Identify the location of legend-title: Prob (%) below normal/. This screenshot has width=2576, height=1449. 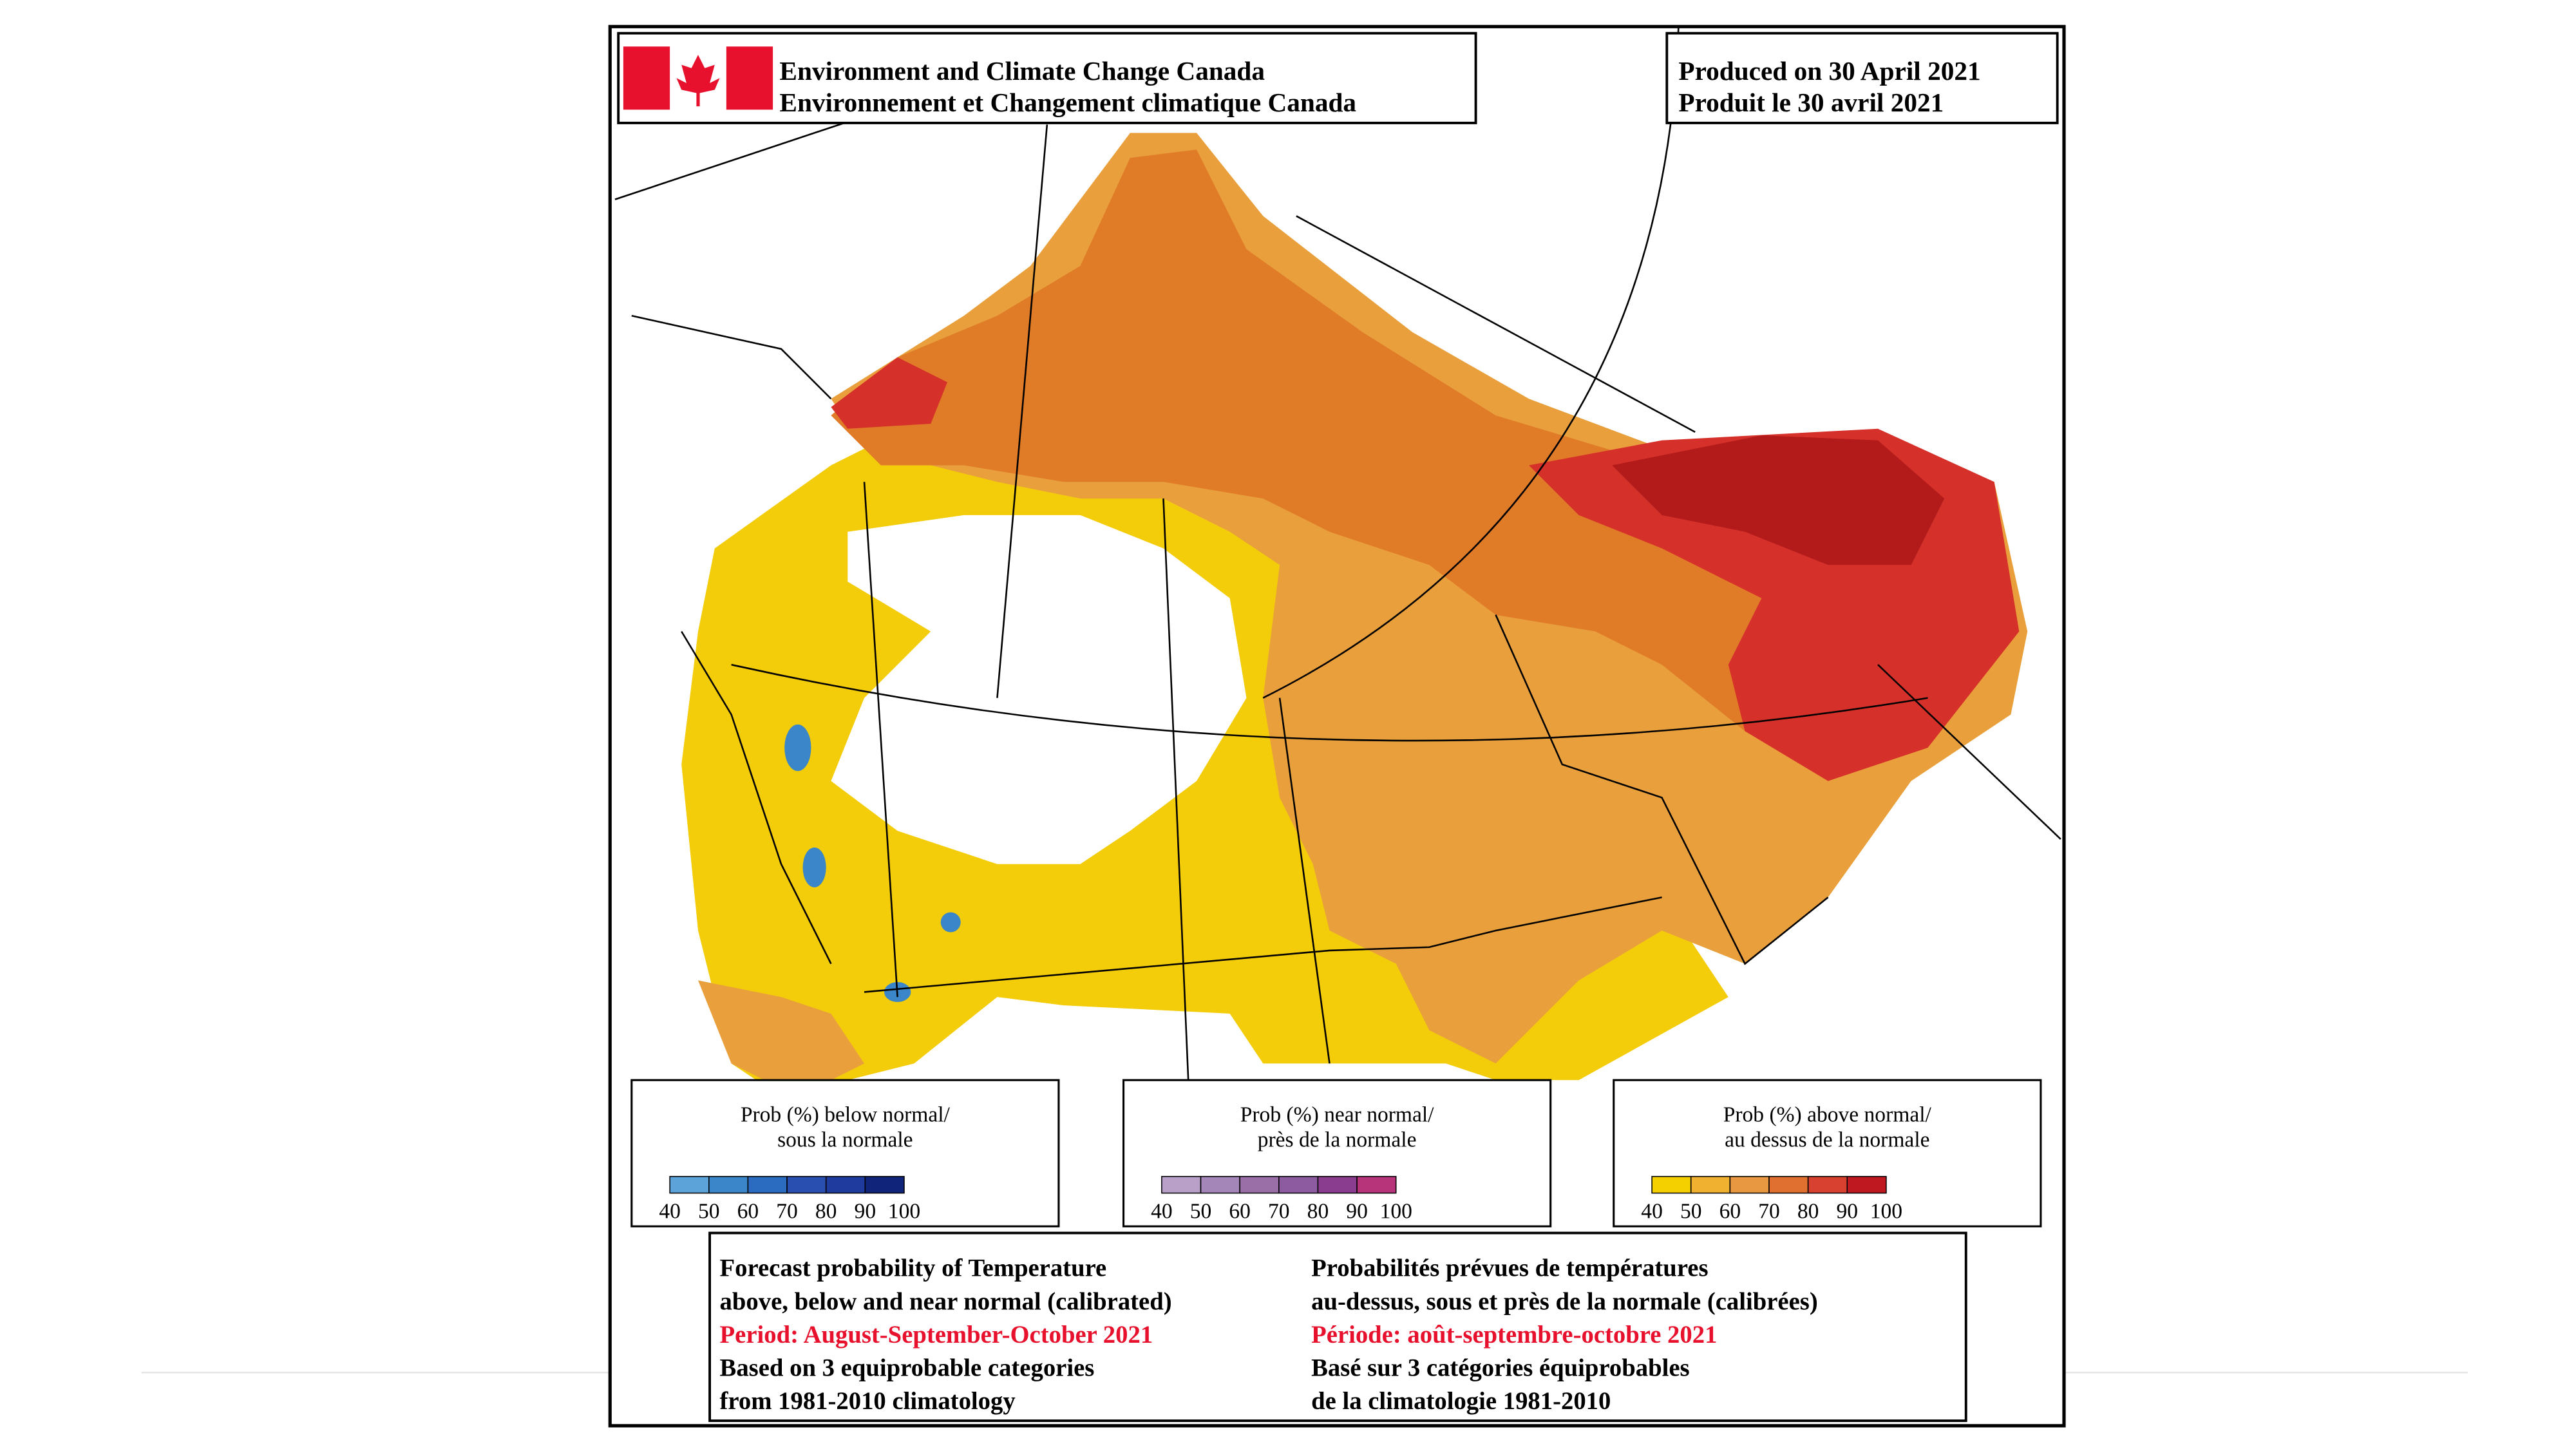
(846, 1115).